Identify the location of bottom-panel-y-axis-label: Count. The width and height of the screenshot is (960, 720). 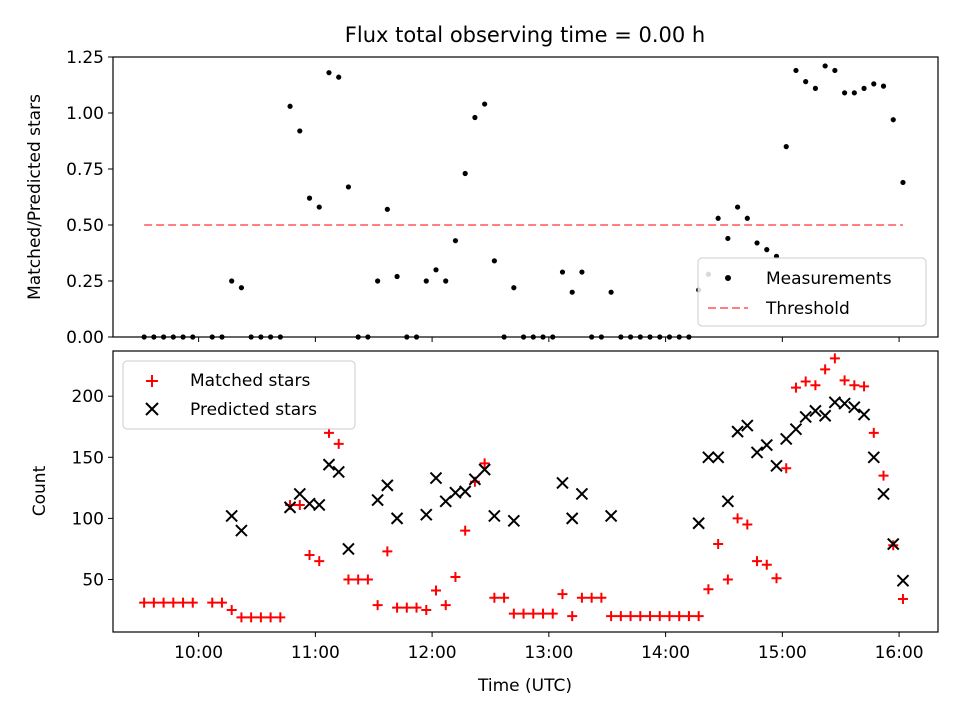
(40, 490).